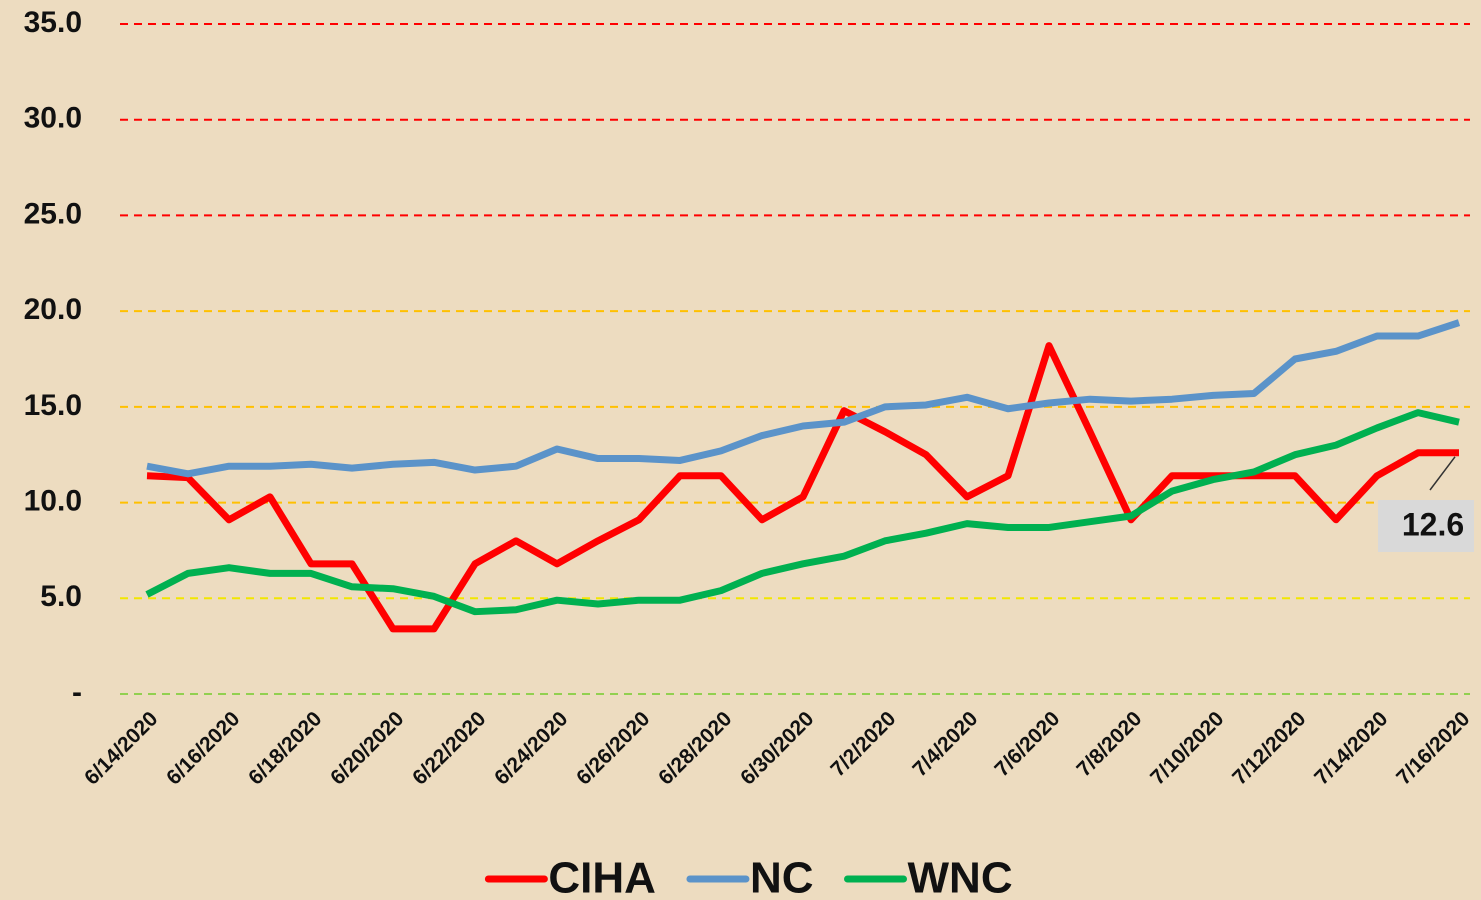 Image resolution: width=1481 pixels, height=900 pixels. I want to click on x-tick-label: 7/8/2020, so click(1109, 744).